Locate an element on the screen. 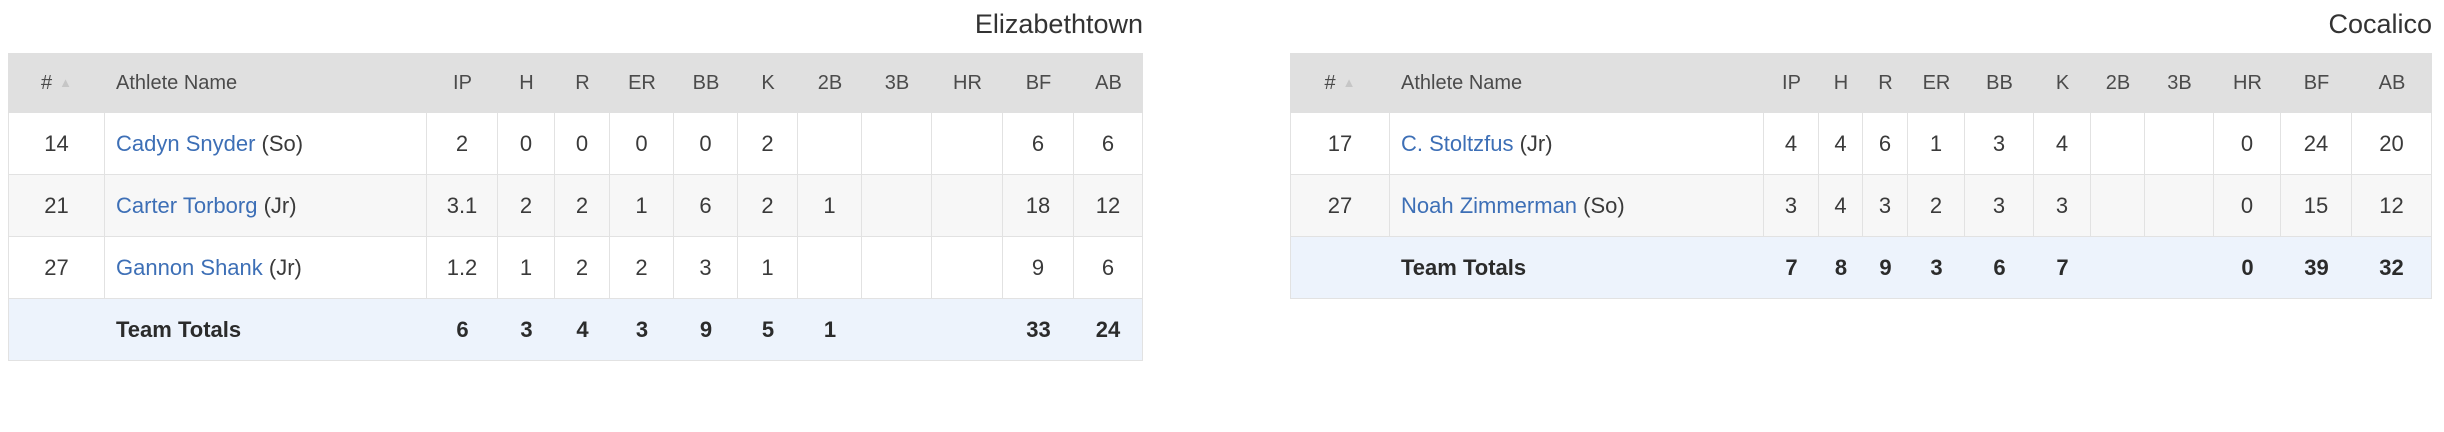  athlete-name-link: Carter Torborg is located at coordinates (187, 205).